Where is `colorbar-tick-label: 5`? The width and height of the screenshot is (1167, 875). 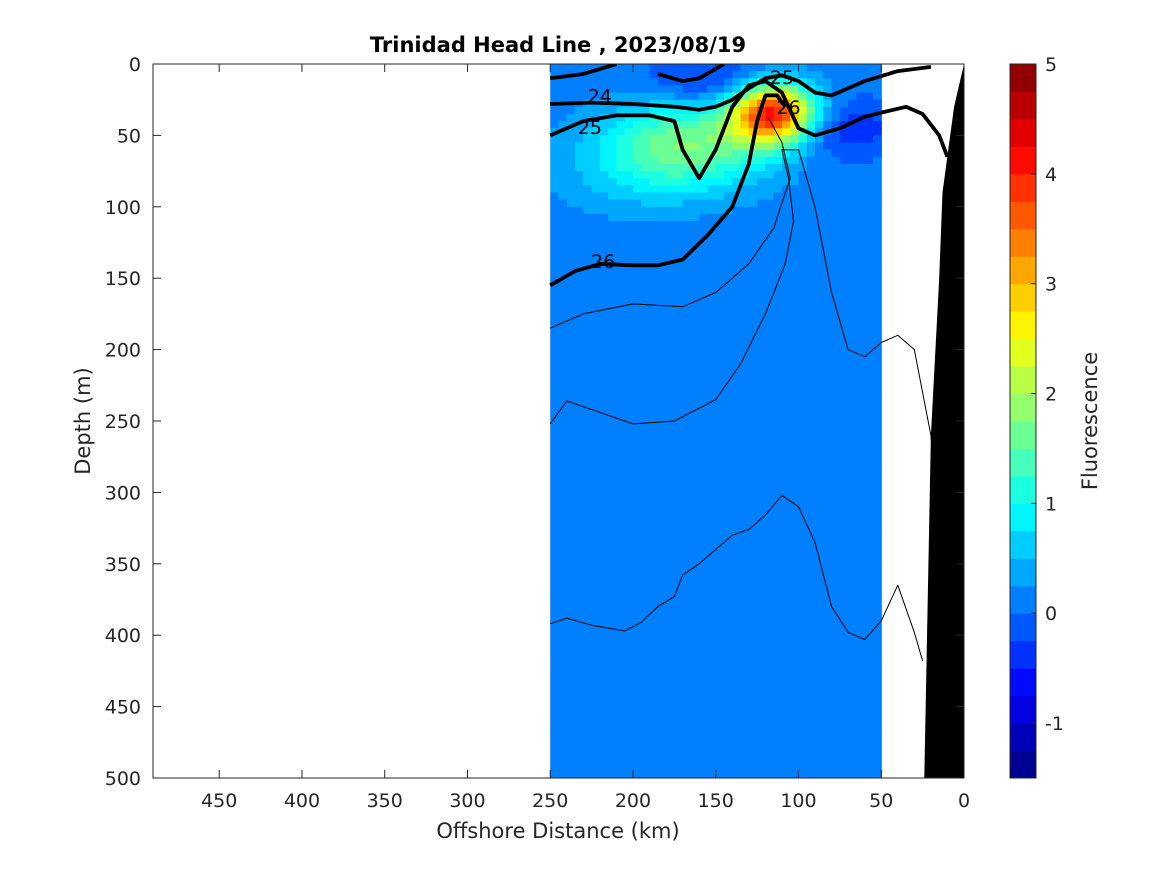
colorbar-tick-label: 5 is located at coordinates (1051, 65).